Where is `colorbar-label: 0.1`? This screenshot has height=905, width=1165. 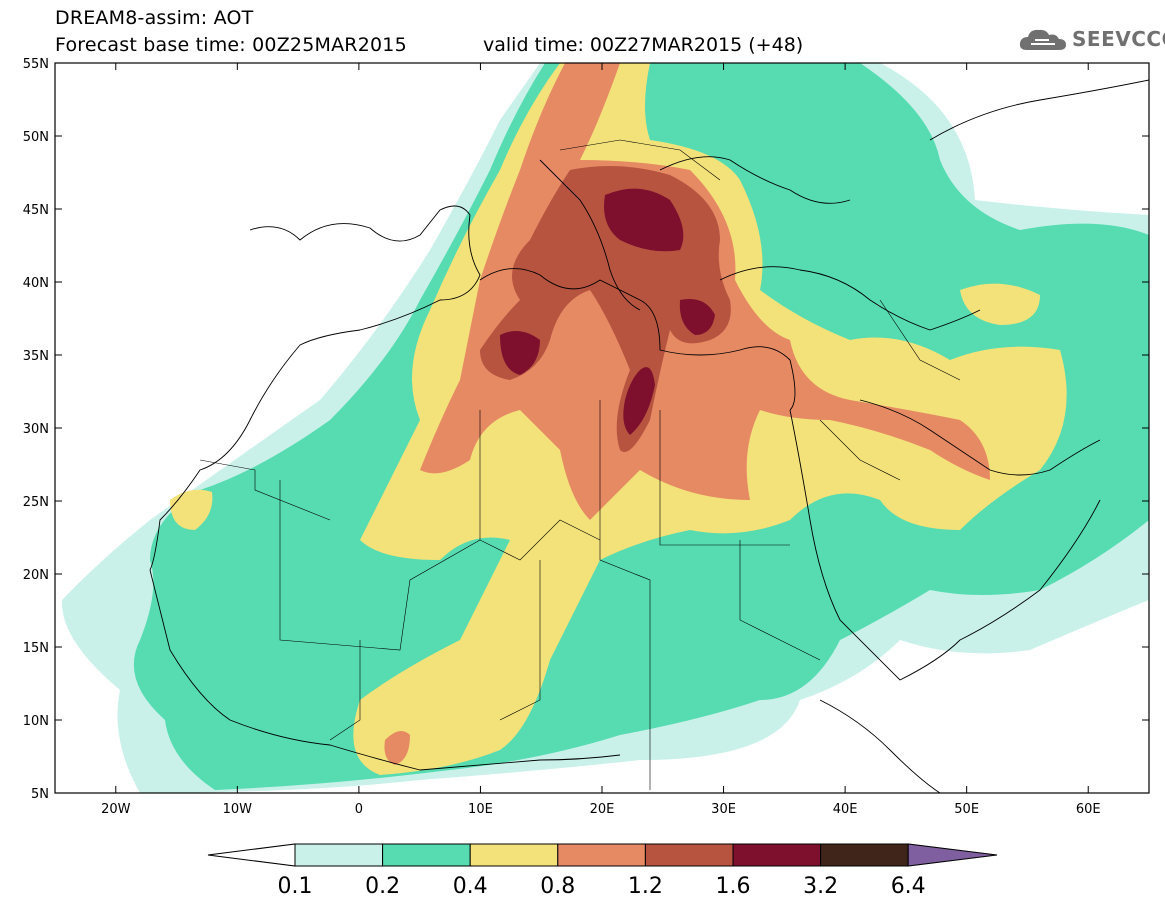 colorbar-label: 0.1 is located at coordinates (295, 886).